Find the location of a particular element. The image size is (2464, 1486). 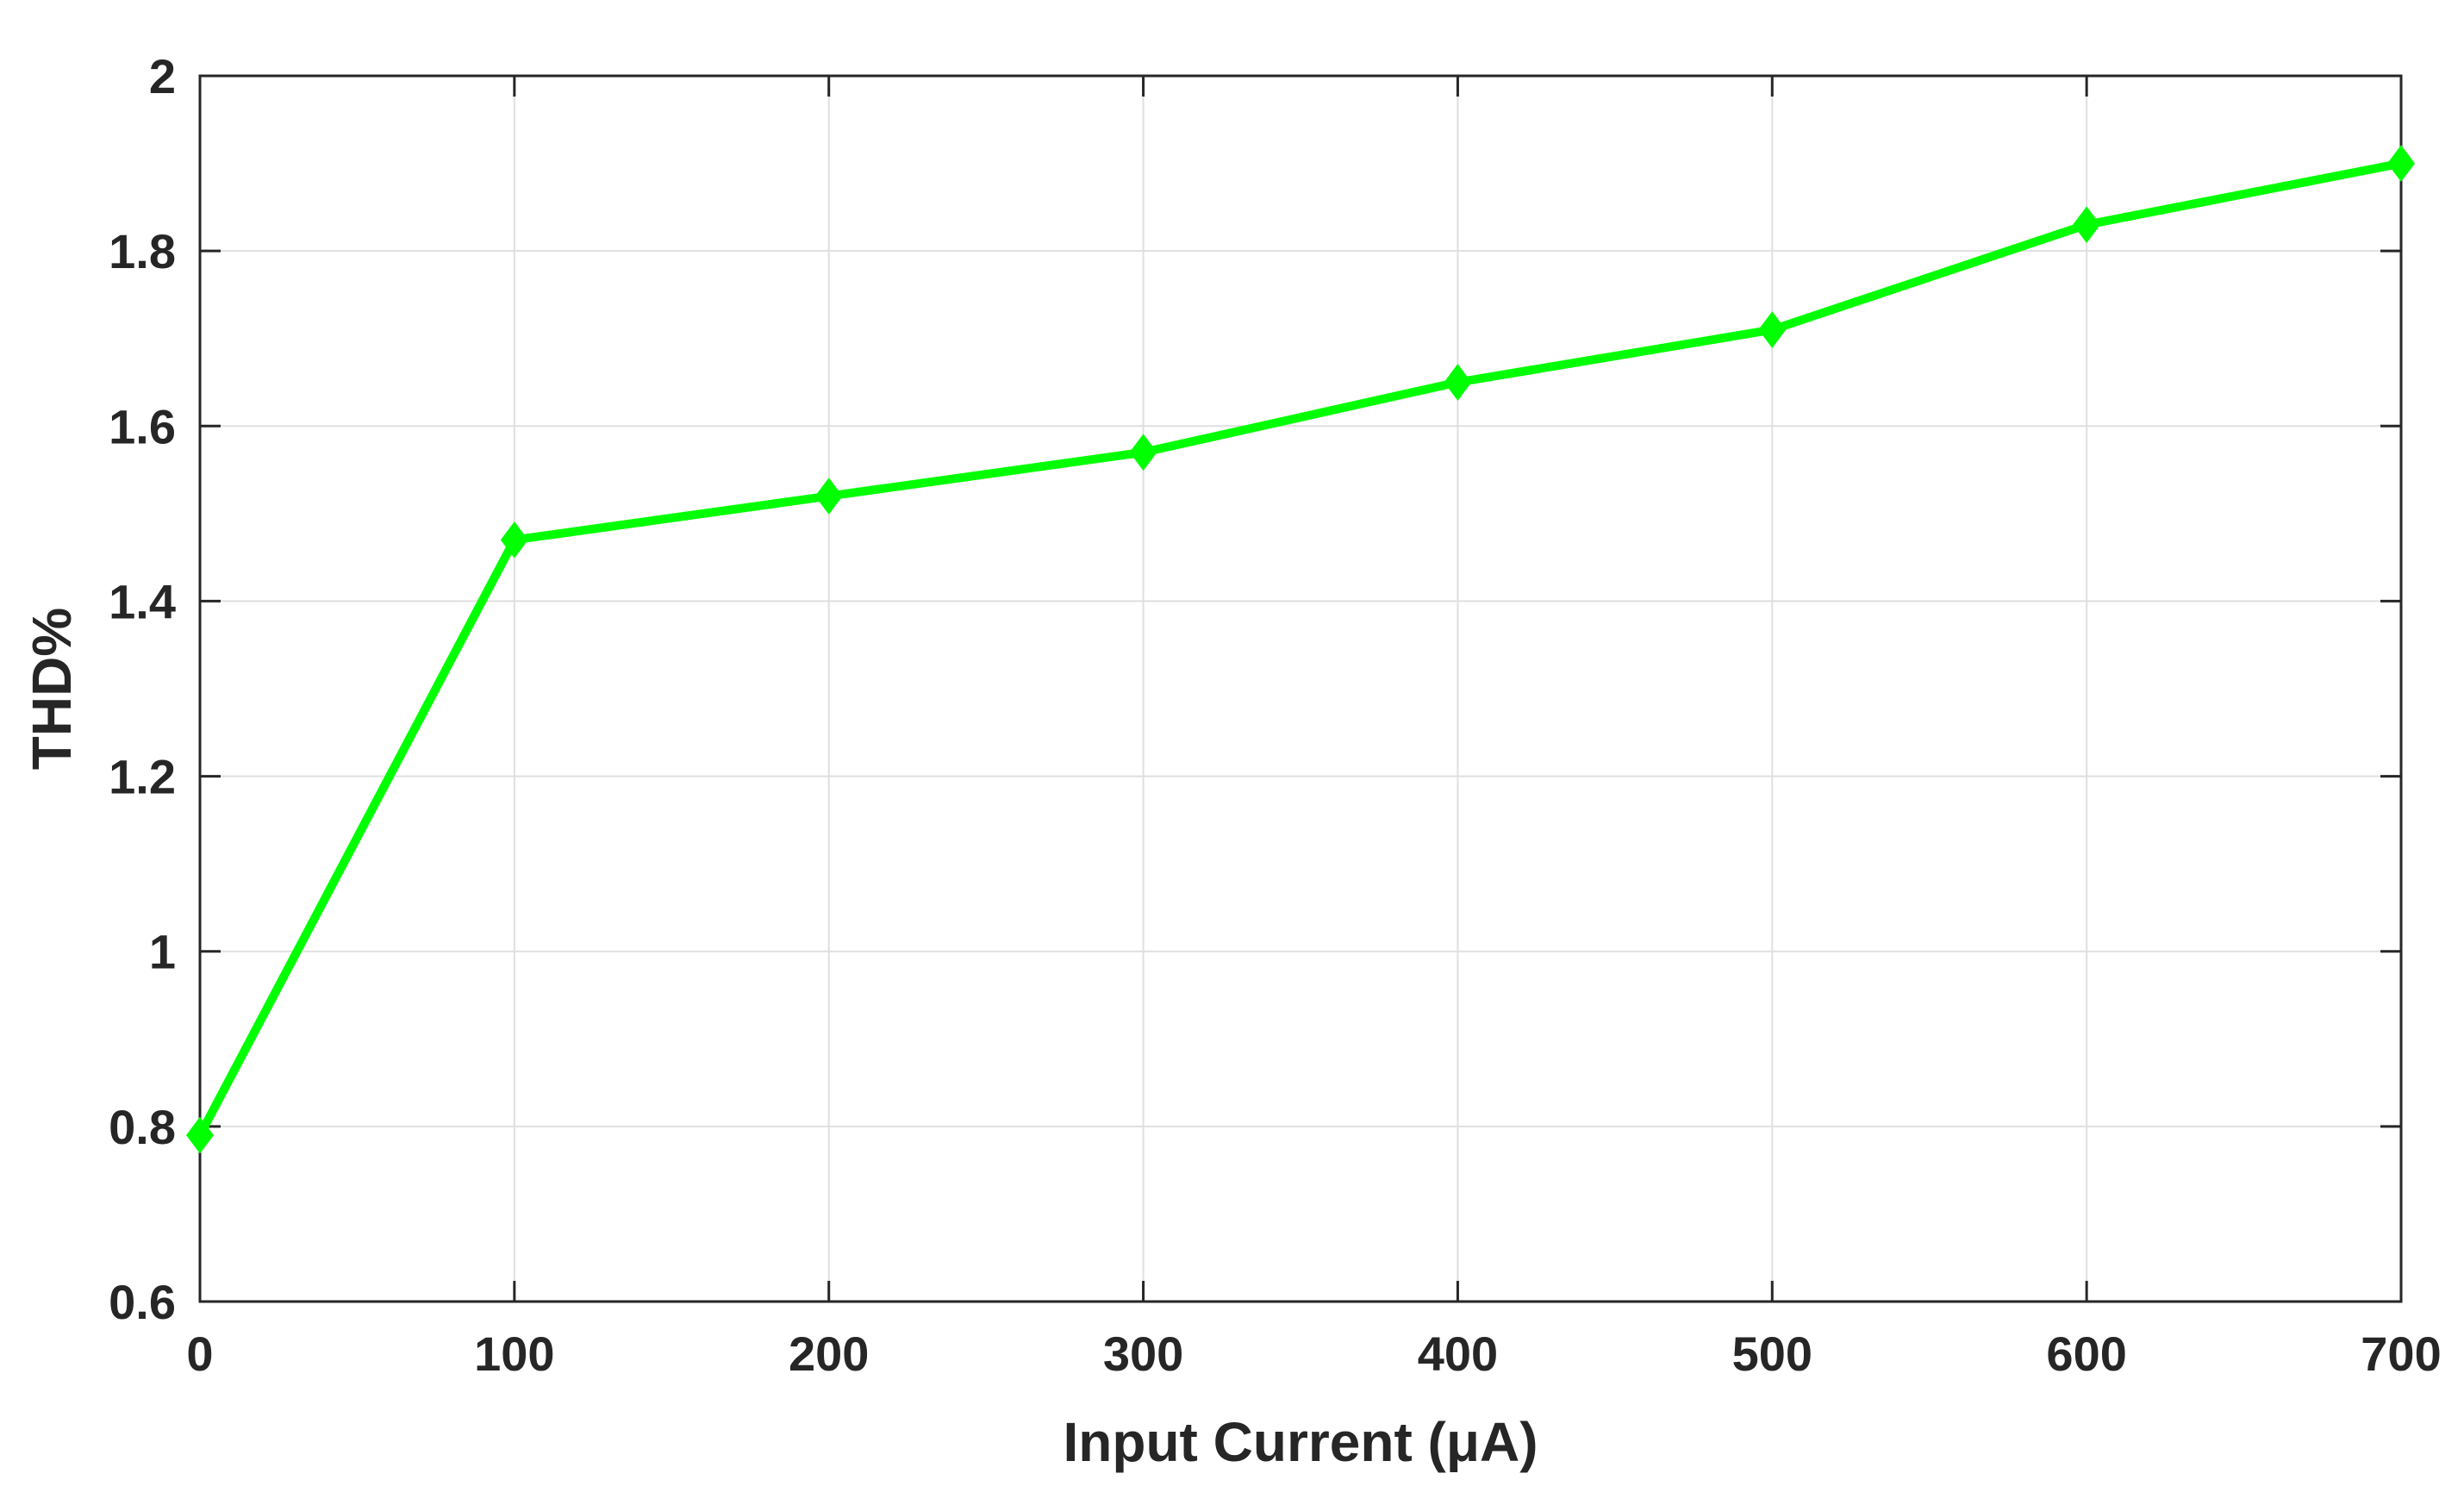

y-tick-label: 1.6 is located at coordinates (142, 426).